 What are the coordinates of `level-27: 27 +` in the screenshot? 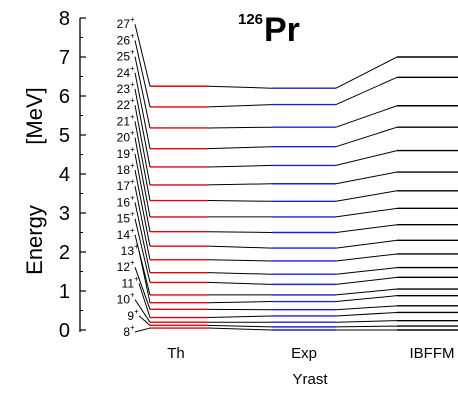 It's located at (287, 52).